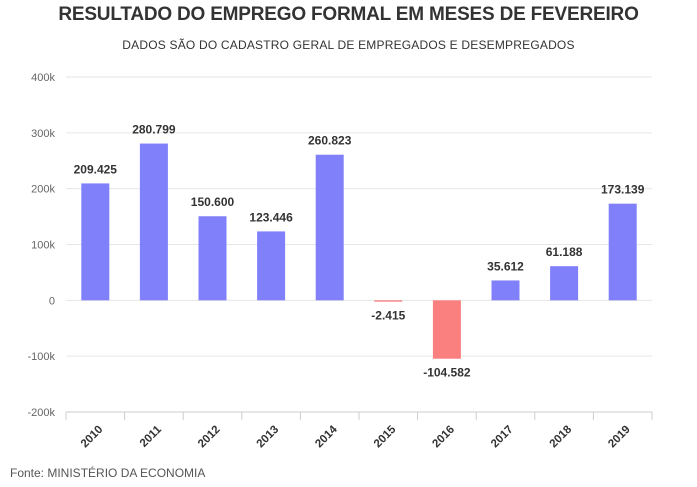 Image resolution: width=697 pixels, height=487 pixels. I want to click on y-tick-label: 300k, so click(43, 134).